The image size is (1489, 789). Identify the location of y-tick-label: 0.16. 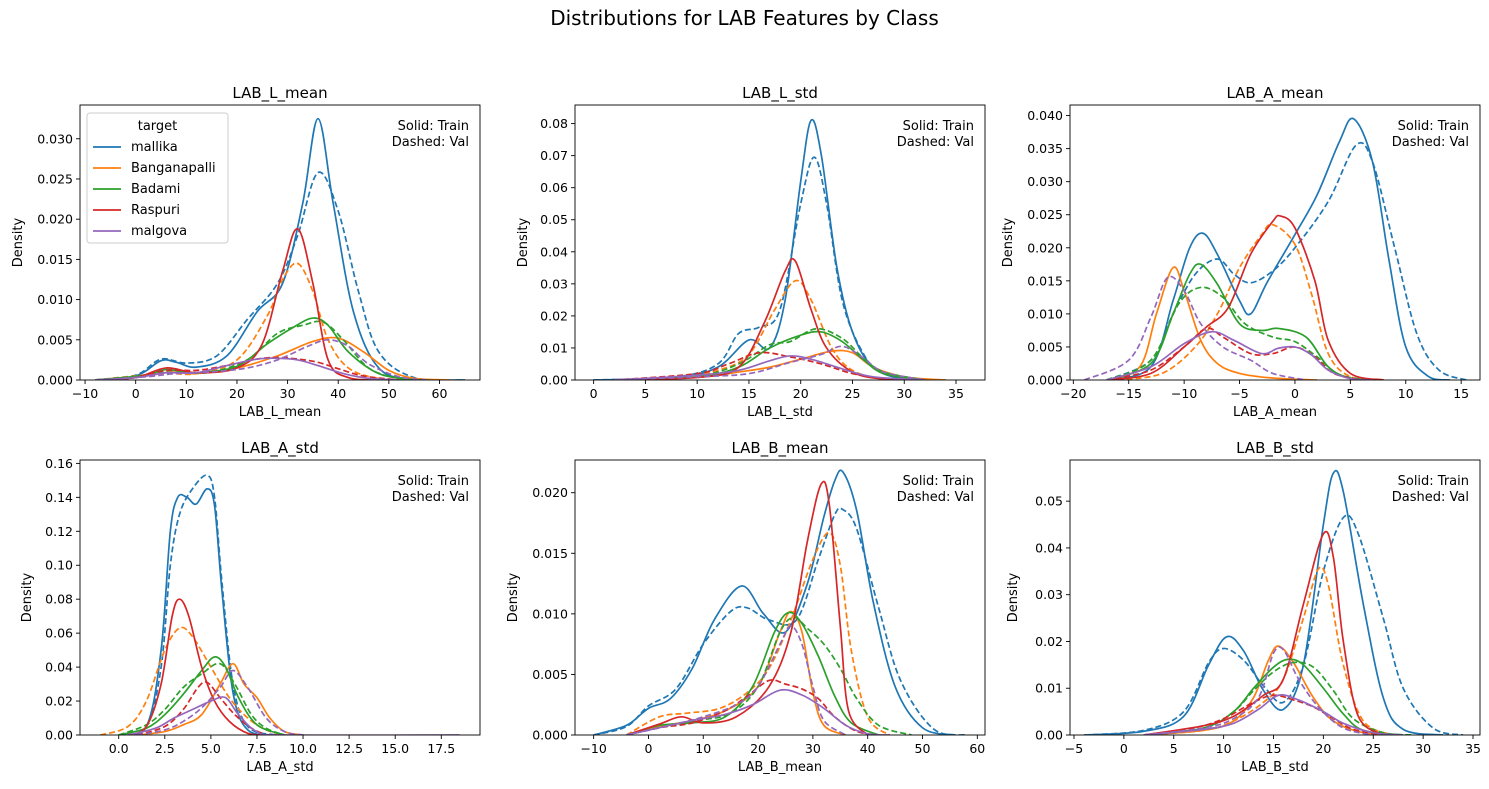
(59, 463).